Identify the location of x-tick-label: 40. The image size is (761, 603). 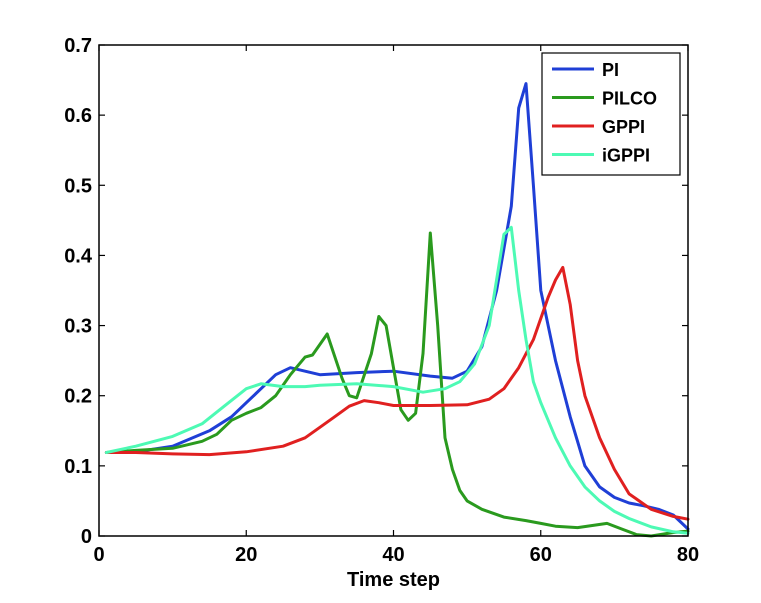
(393, 555).